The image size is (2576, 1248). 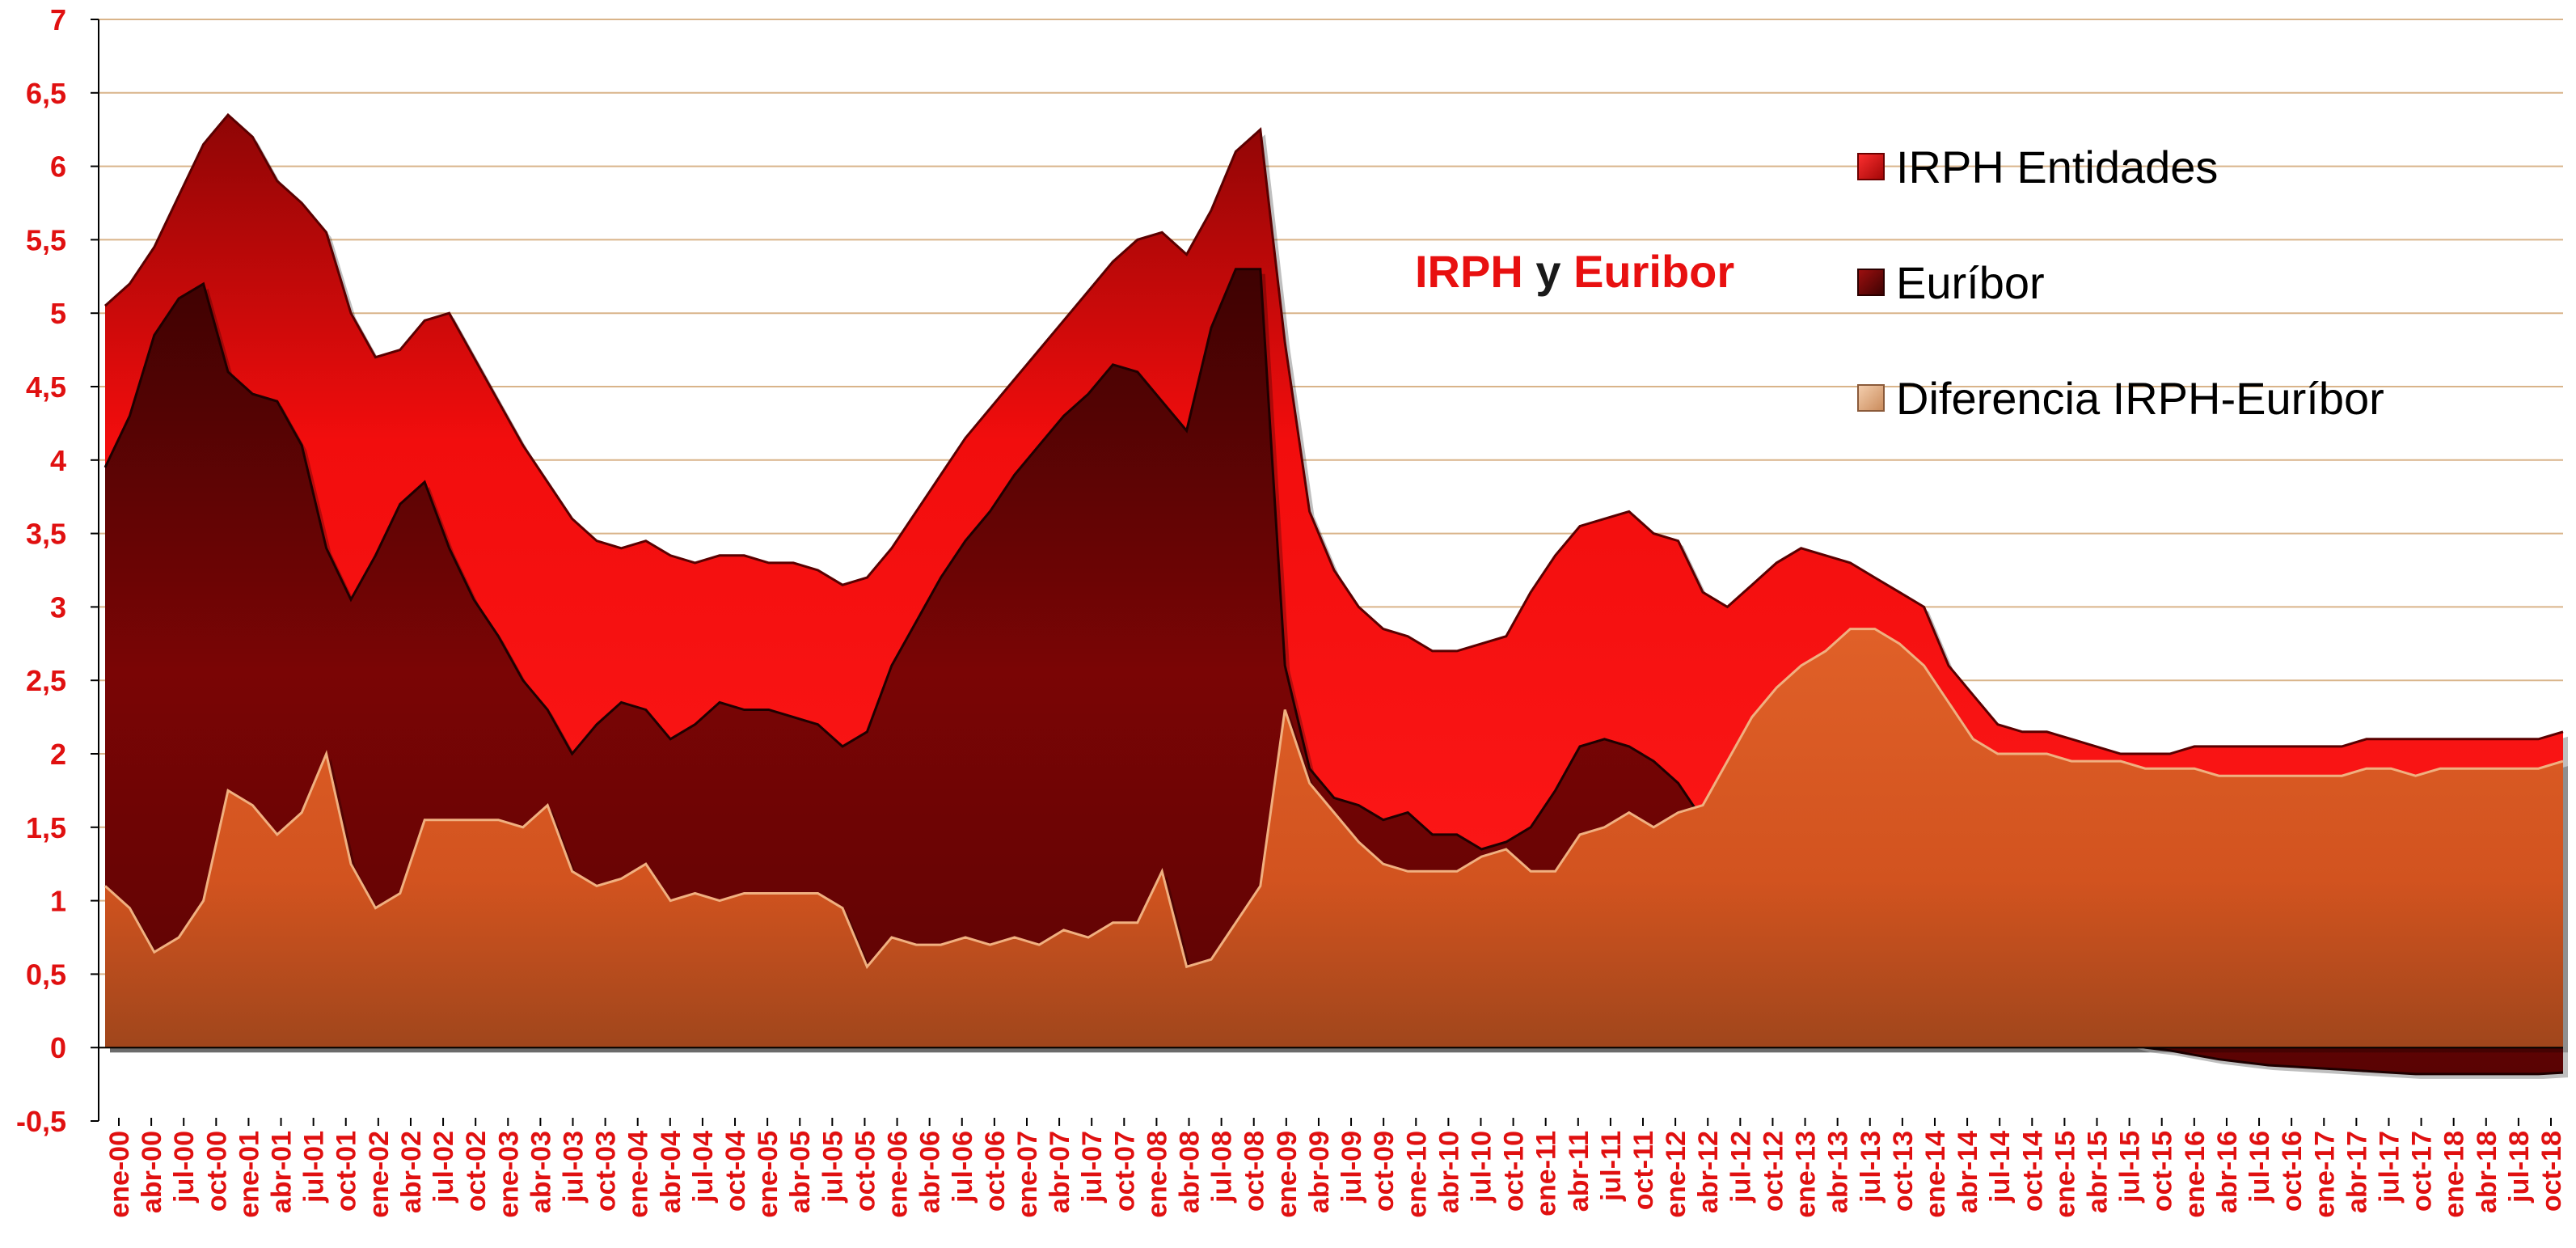 What do you see at coordinates (1773, 1171) in the screenshot?
I see `x-tick-label: oct-12` at bounding box center [1773, 1171].